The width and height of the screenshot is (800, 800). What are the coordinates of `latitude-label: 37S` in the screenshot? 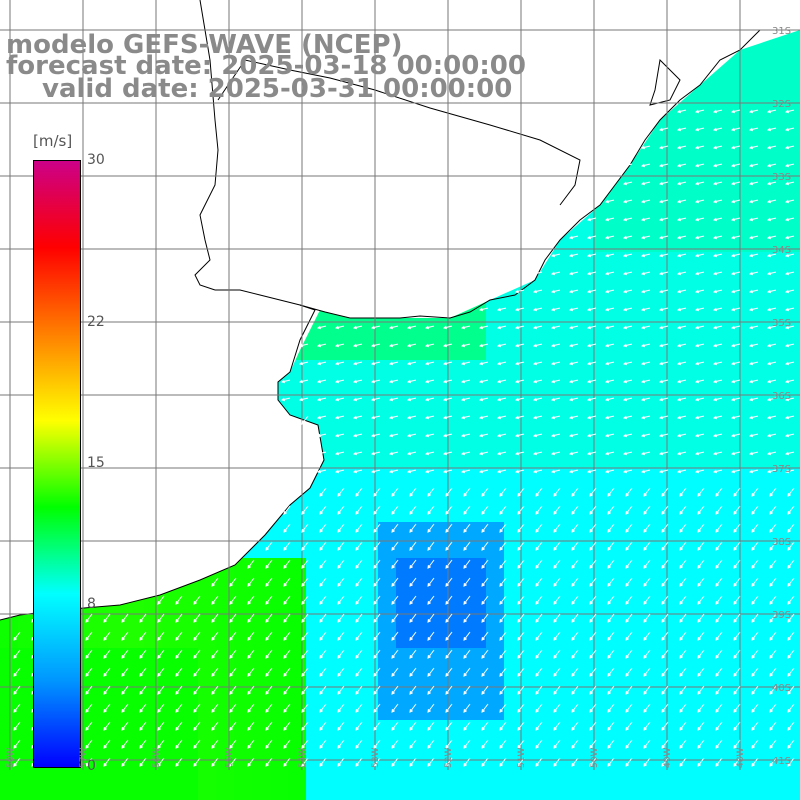 It's located at (782, 469).